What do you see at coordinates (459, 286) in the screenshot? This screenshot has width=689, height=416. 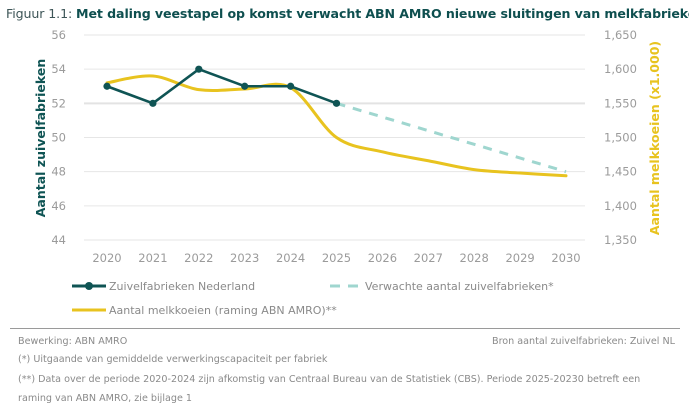 I see `legend-label: Verwachte aantal zuivelfabrieken*` at bounding box center [459, 286].